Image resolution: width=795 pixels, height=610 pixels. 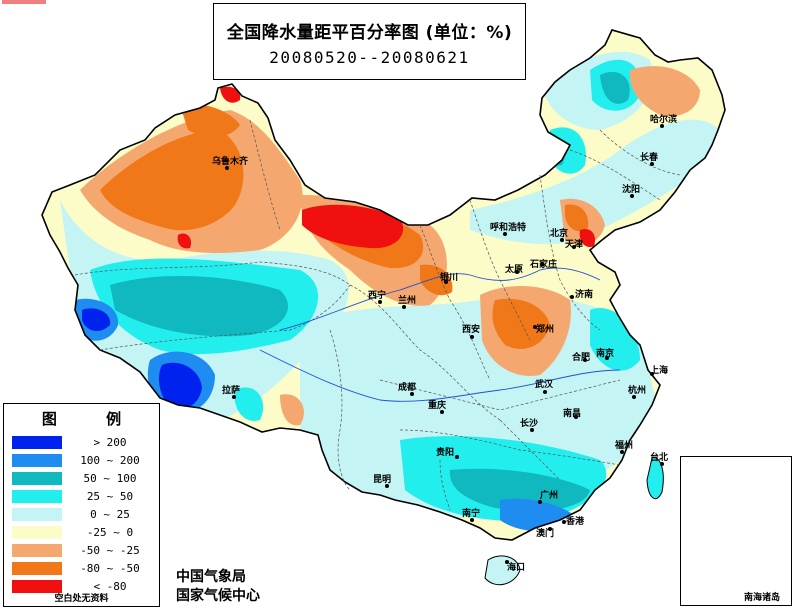 What do you see at coordinates (84, 442) in the screenshot?
I see `legend-row: > 200` at bounding box center [84, 442].